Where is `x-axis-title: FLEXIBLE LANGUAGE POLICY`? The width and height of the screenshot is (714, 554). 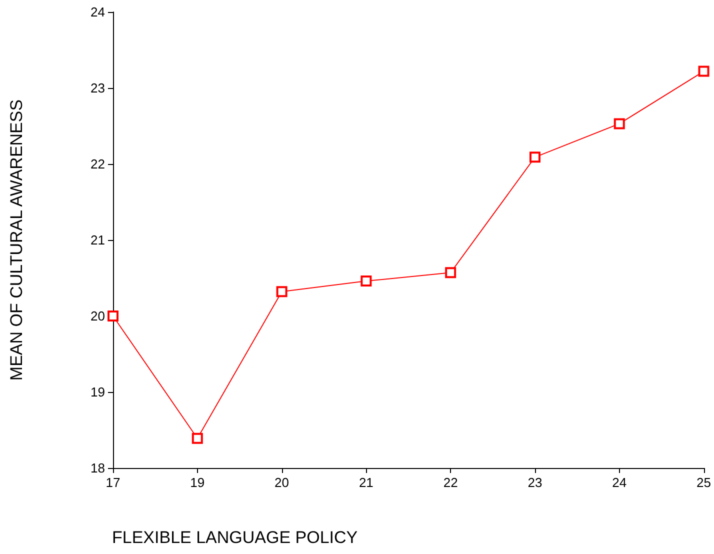 x-axis-title: FLEXIBLE LANGUAGE POLICY is located at coordinates (235, 537).